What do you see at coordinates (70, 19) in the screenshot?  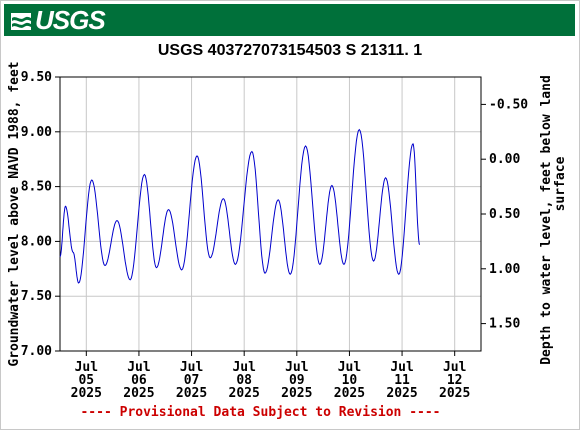 I see `usgs-logo-text: USGS` at bounding box center [70, 19].